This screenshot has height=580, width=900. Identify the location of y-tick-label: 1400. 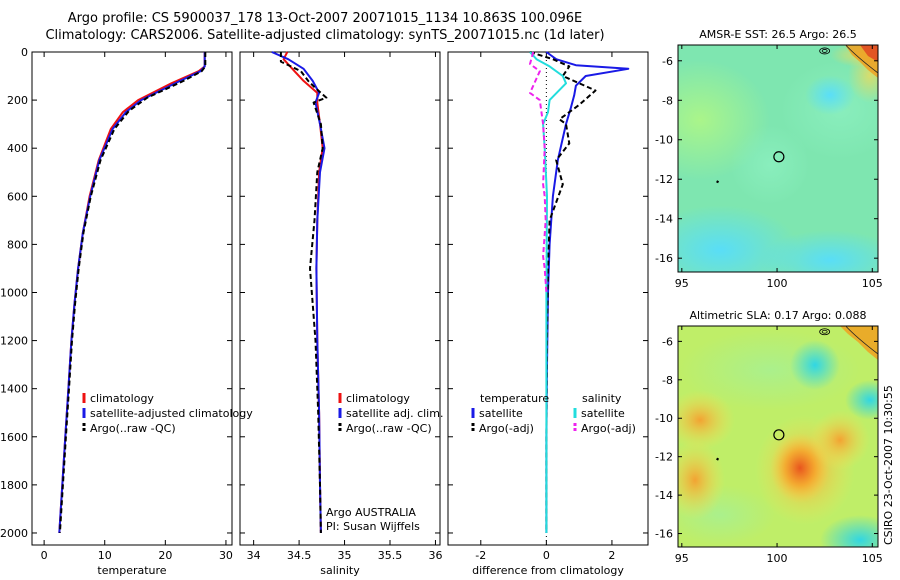
(14, 389).